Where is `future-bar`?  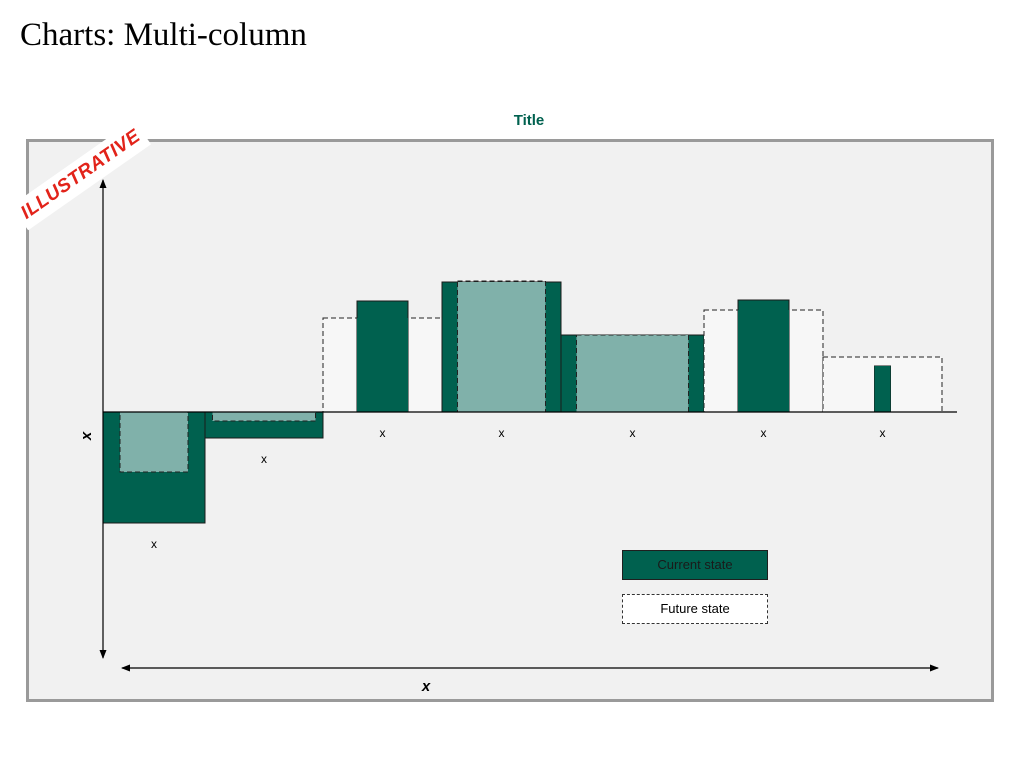
future-bar is located at coordinates (501, 346).